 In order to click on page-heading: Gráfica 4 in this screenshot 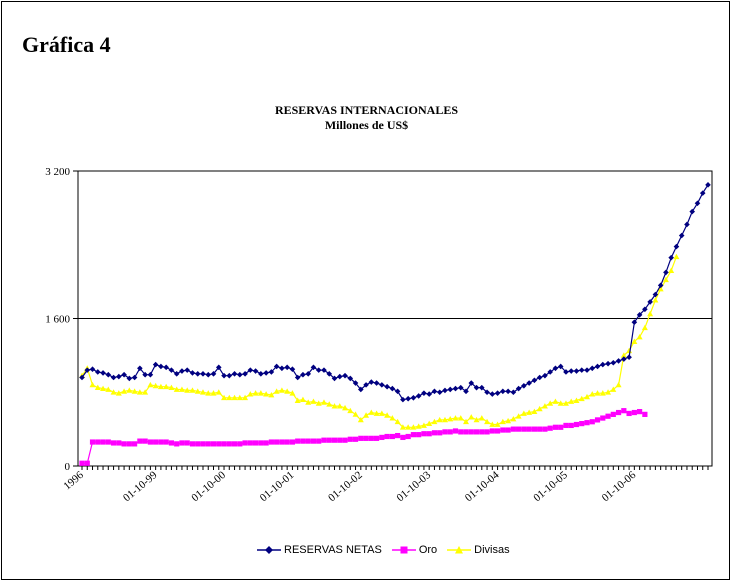, I will do `click(66, 44)`.